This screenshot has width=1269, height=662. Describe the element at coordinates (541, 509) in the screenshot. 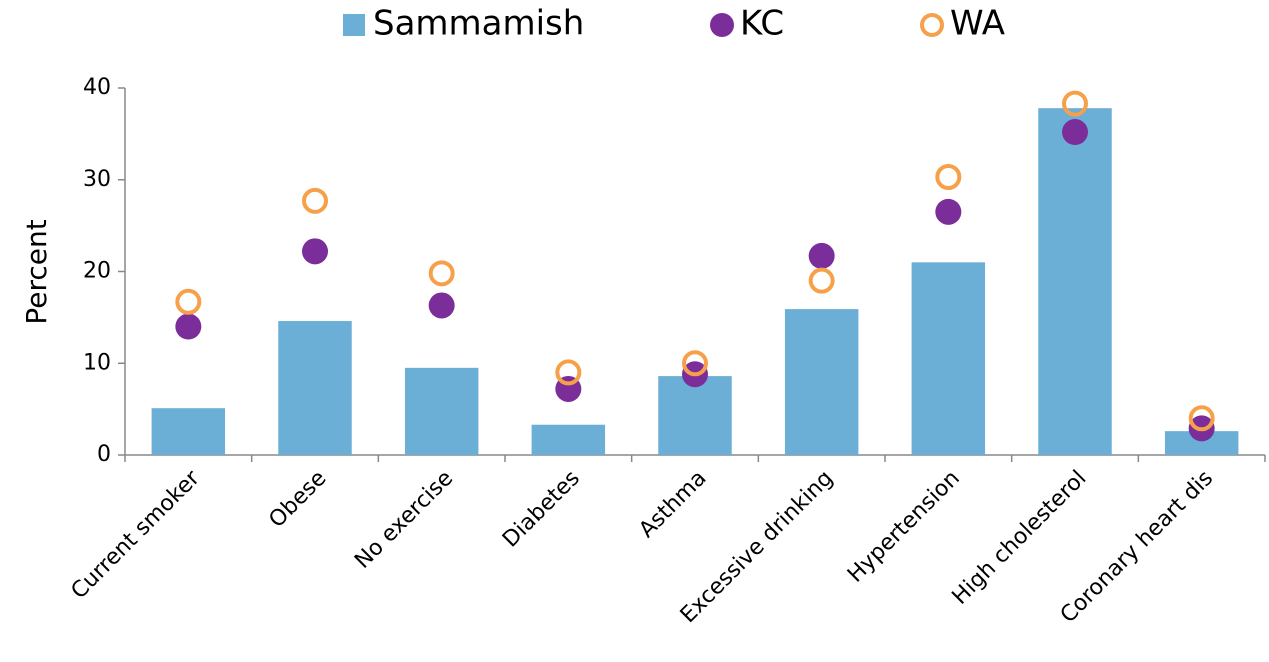

I see `x-tick-label: Diabetes` at that location.